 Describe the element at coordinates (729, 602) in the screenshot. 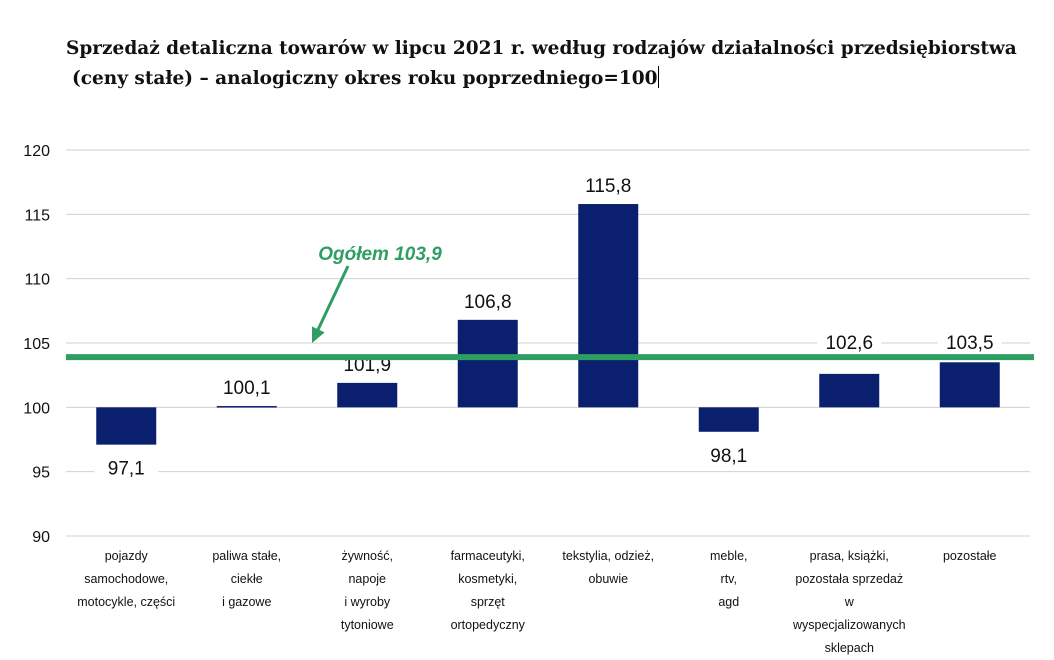

I see `x-category-label-line: agd` at that location.